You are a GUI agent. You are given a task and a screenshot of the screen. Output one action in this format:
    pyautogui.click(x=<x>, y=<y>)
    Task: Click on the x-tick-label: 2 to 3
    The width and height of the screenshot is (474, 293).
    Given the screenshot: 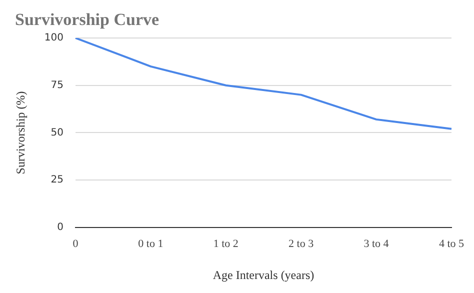 What is the action you would take?
    pyautogui.click(x=301, y=244)
    